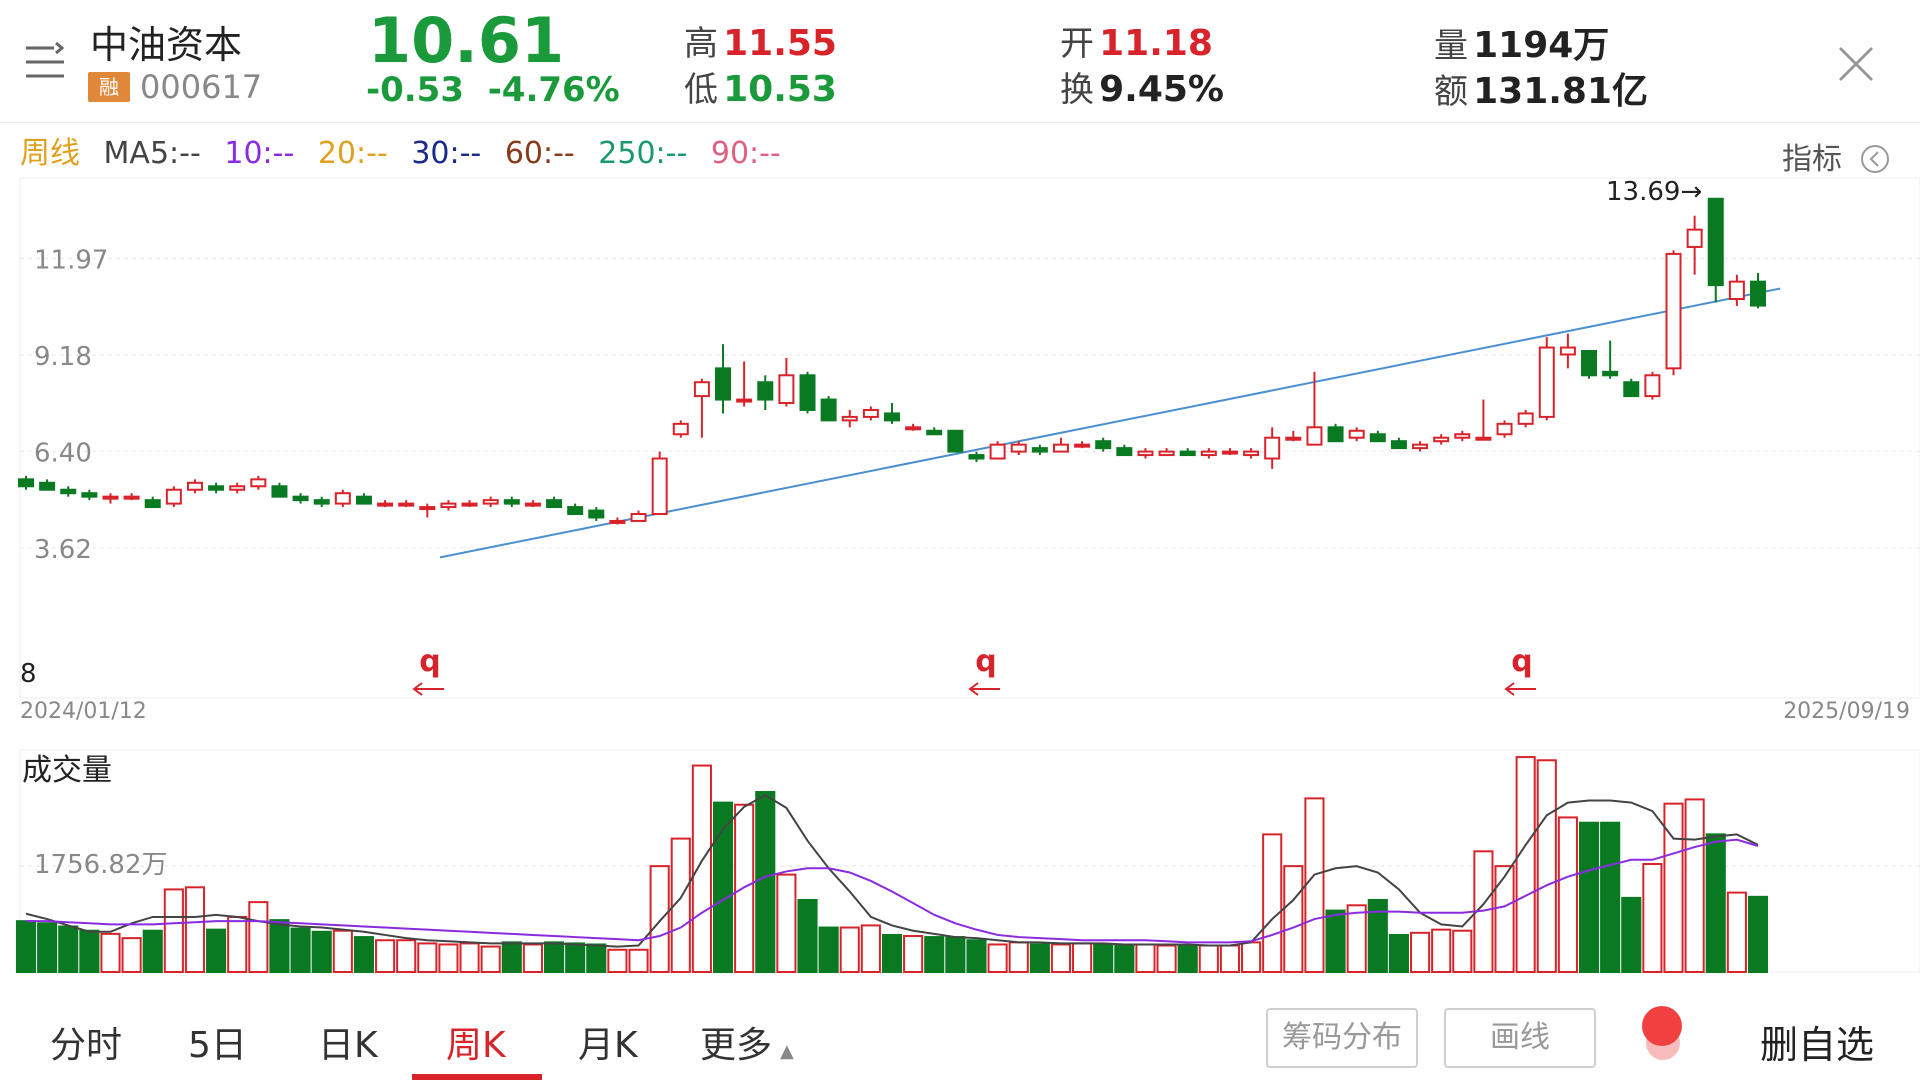 Image resolution: width=1920 pixels, height=1080 pixels. I want to click on max-price-value: 13.69, so click(1643, 192).